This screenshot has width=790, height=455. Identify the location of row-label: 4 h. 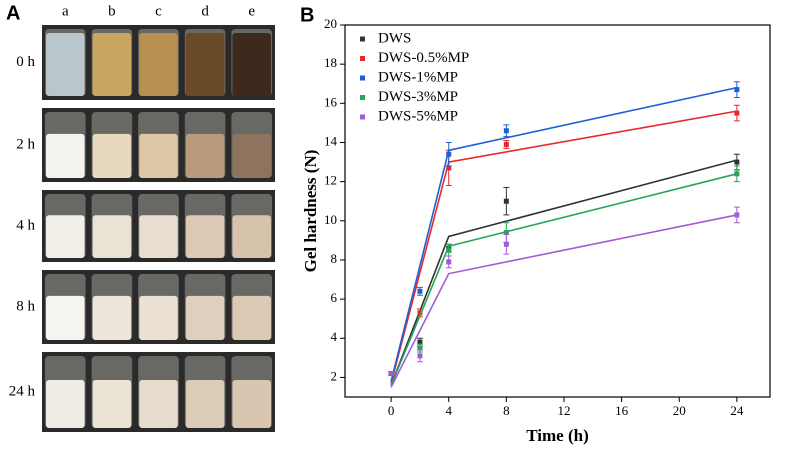
(25, 225).